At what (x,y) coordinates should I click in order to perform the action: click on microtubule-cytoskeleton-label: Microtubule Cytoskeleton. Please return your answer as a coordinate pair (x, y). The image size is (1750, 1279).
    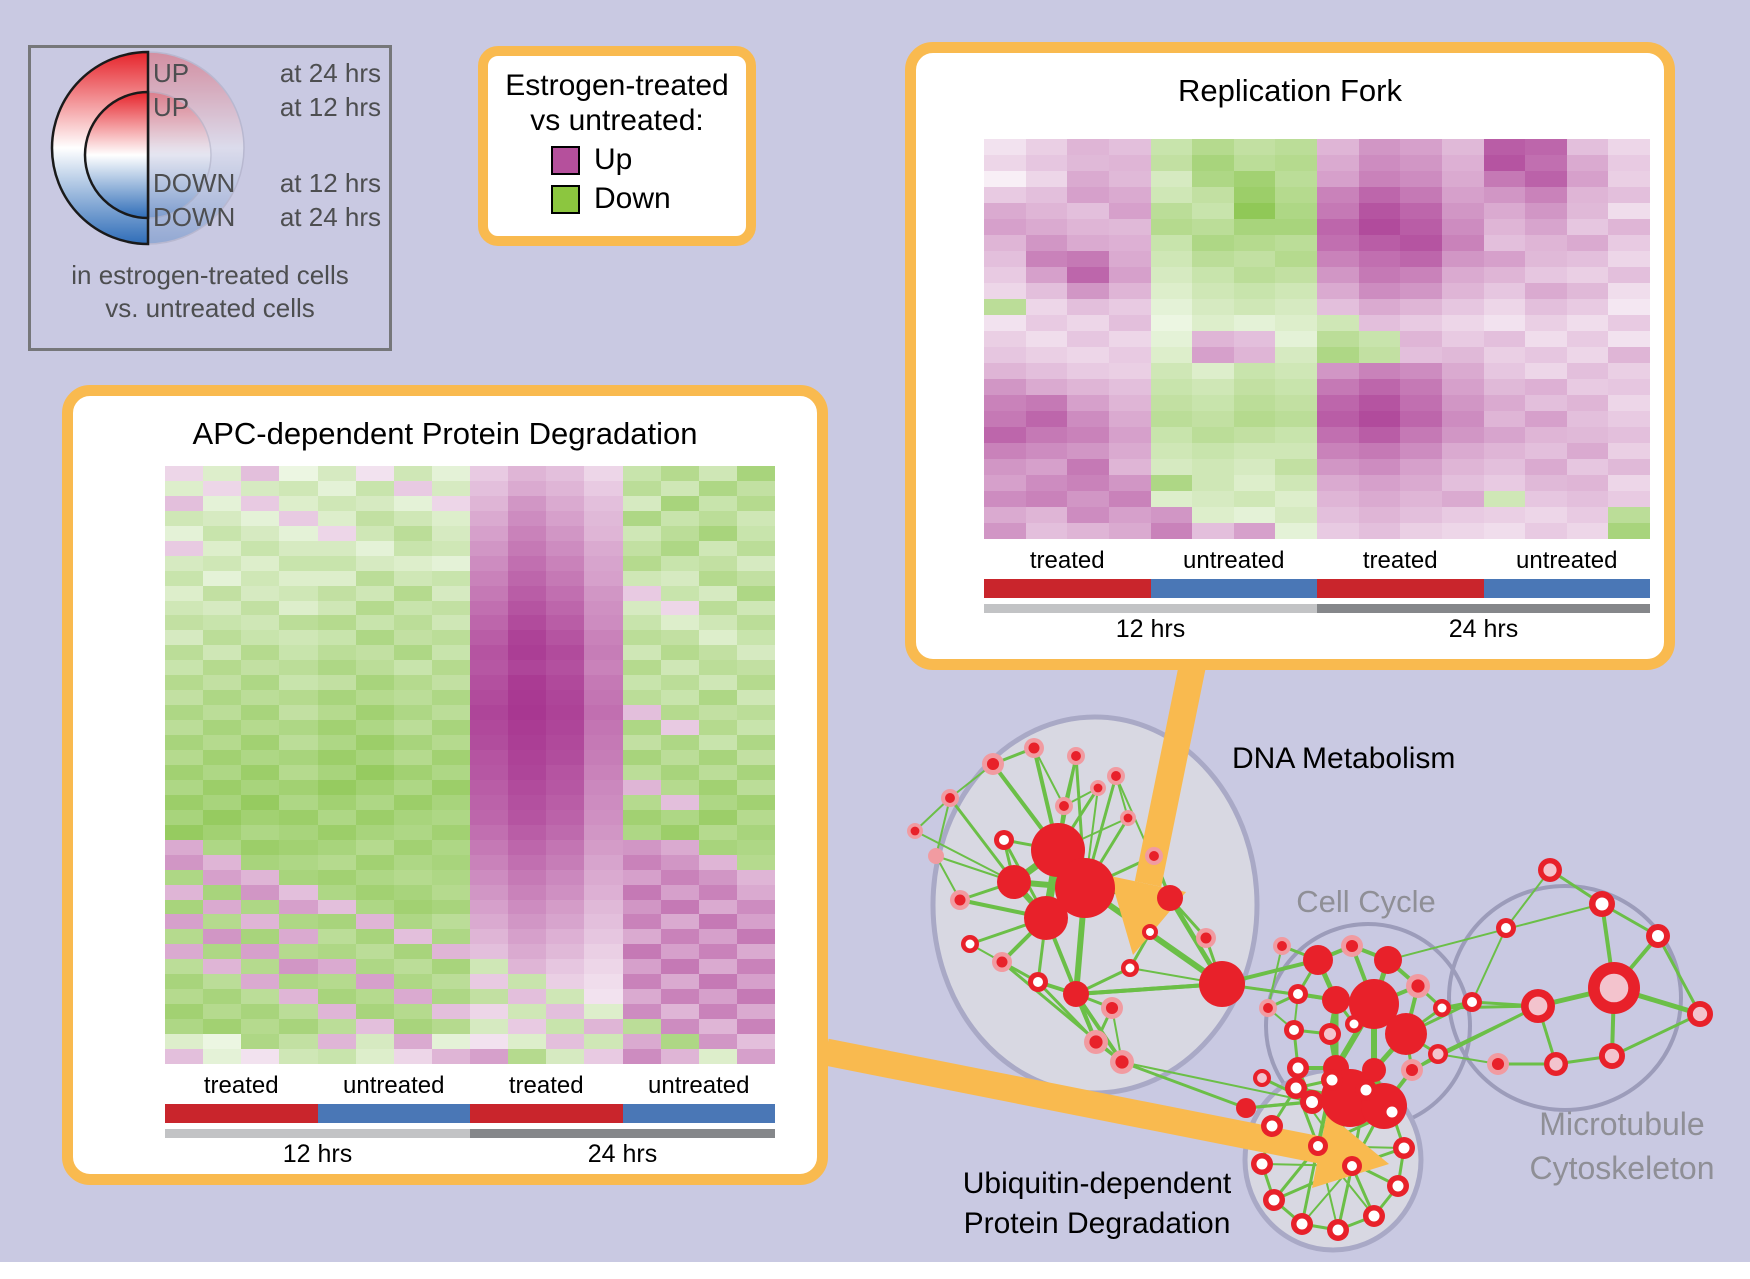
    Looking at the image, I should click on (1621, 1146).